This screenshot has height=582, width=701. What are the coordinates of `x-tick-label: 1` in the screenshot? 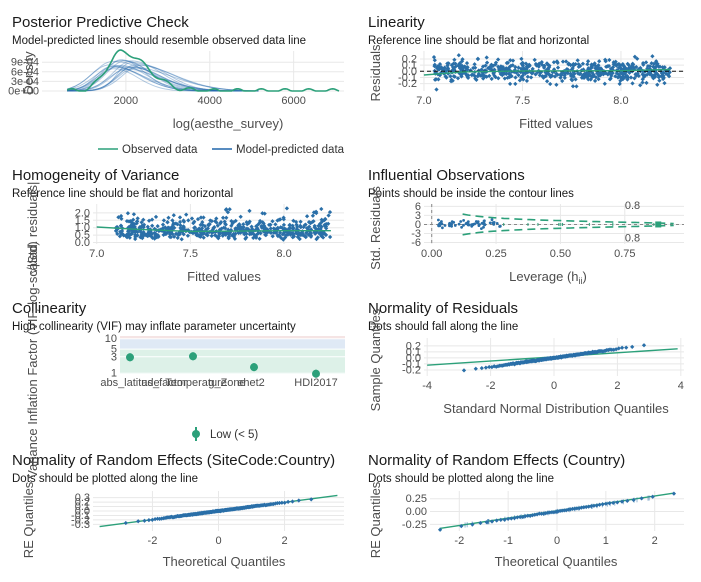 It's located at (606, 541).